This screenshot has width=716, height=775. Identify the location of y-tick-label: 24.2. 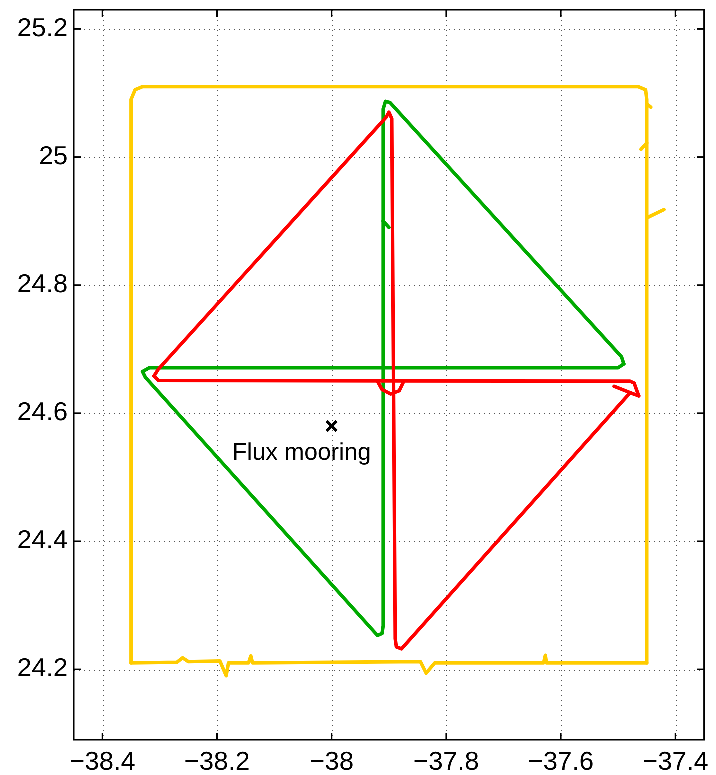
(42, 667).